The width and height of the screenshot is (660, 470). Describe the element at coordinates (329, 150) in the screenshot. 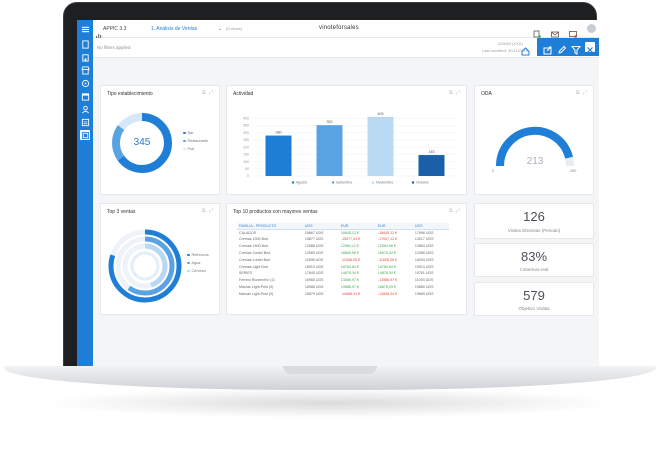

I see `bar-setiembre` at that location.